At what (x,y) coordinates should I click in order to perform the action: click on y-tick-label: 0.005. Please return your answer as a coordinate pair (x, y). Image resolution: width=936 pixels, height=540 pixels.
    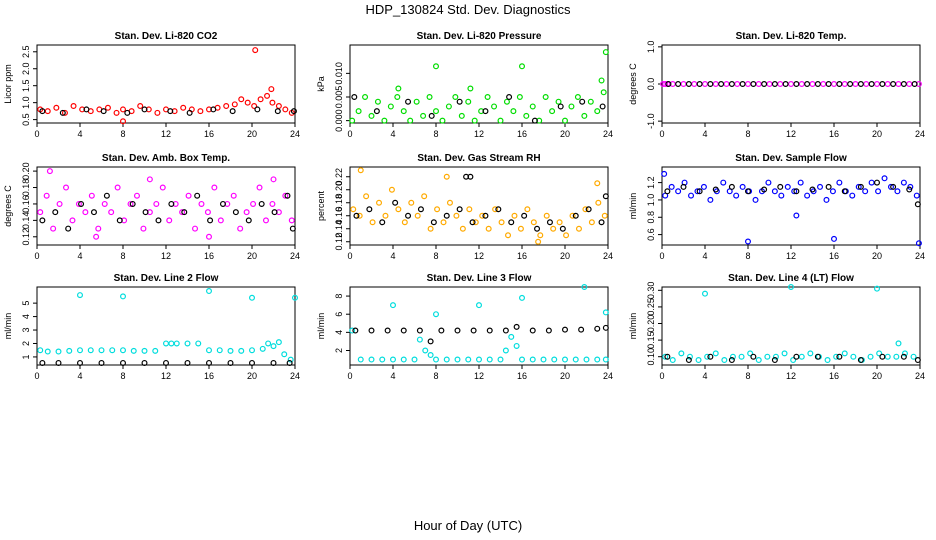
    Looking at the image, I should click on (339, 97).